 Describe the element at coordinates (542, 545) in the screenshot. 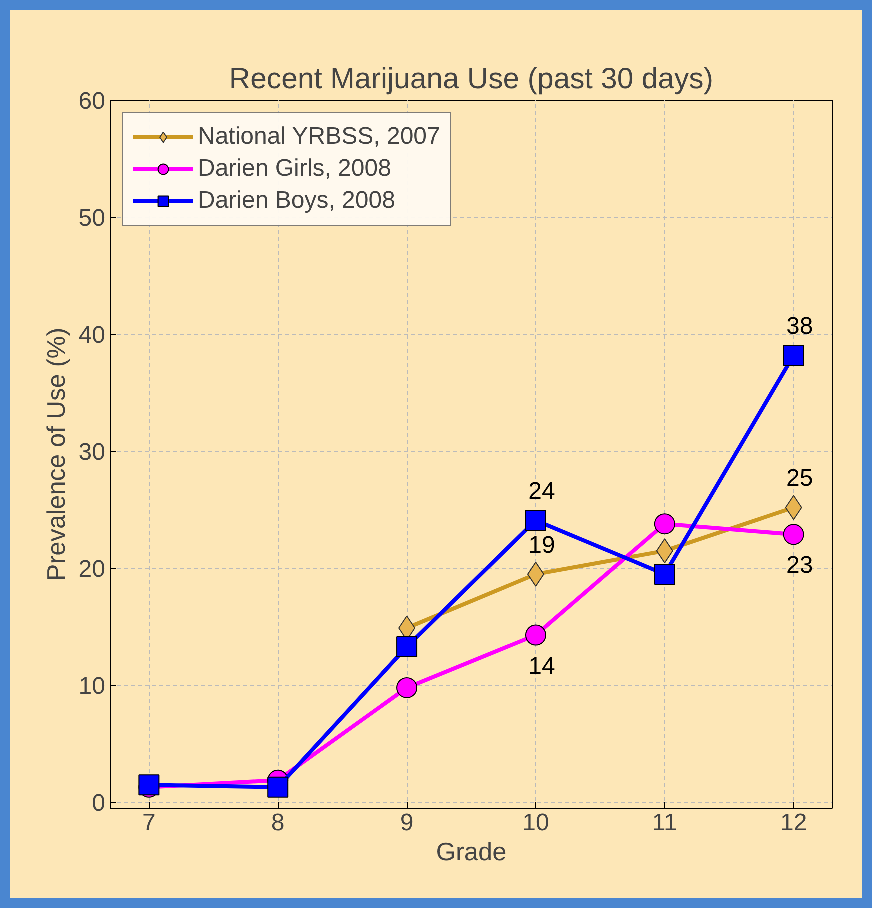

I see `data-label: 19` at that location.